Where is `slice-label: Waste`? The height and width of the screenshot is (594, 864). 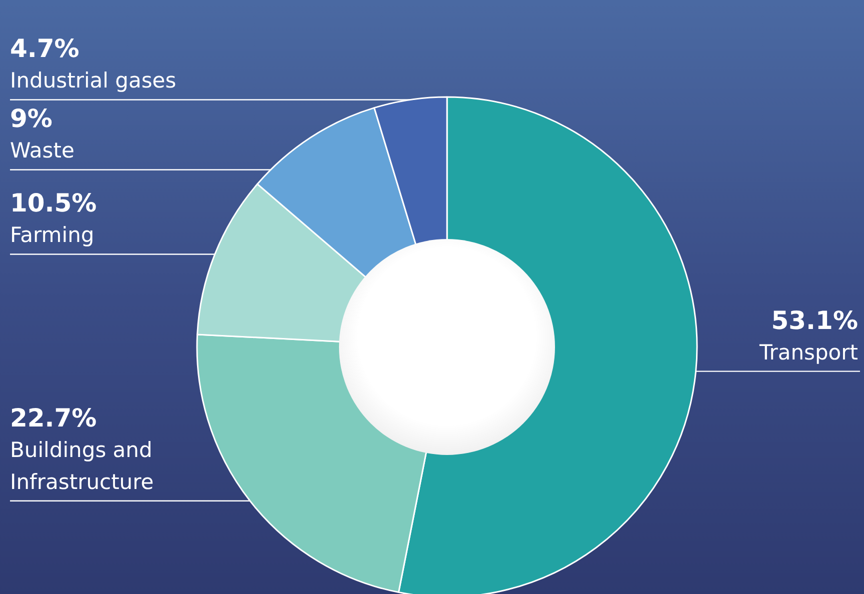
slice-label: Waste is located at coordinates (42, 150).